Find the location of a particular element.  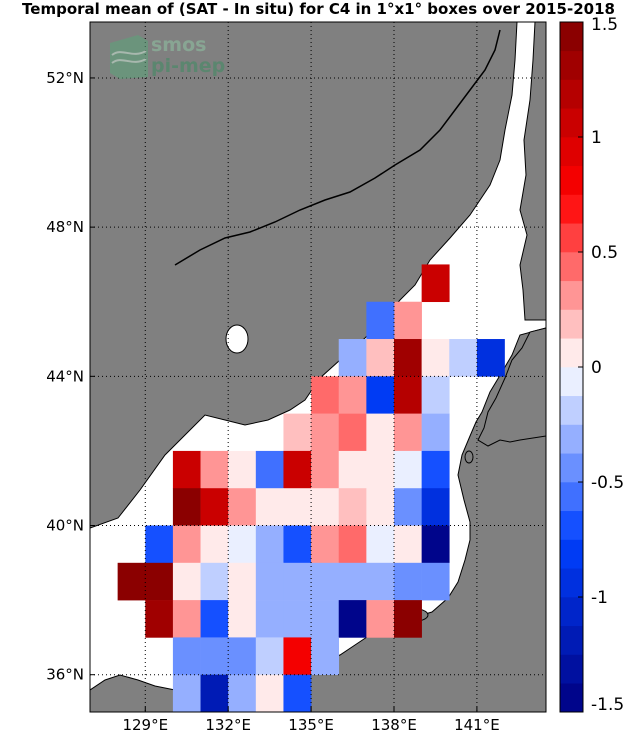

y-tick-label: 36°N is located at coordinates (65, 675).